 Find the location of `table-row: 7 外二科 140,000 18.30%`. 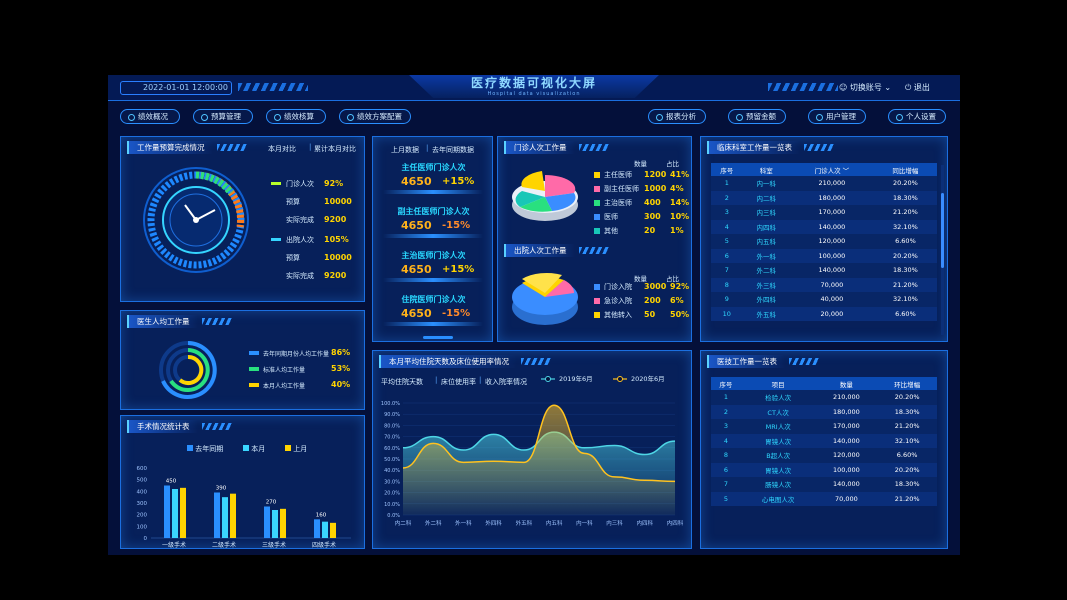

table-row: 7 外二科 140,000 18.30% is located at coordinates (824, 270).